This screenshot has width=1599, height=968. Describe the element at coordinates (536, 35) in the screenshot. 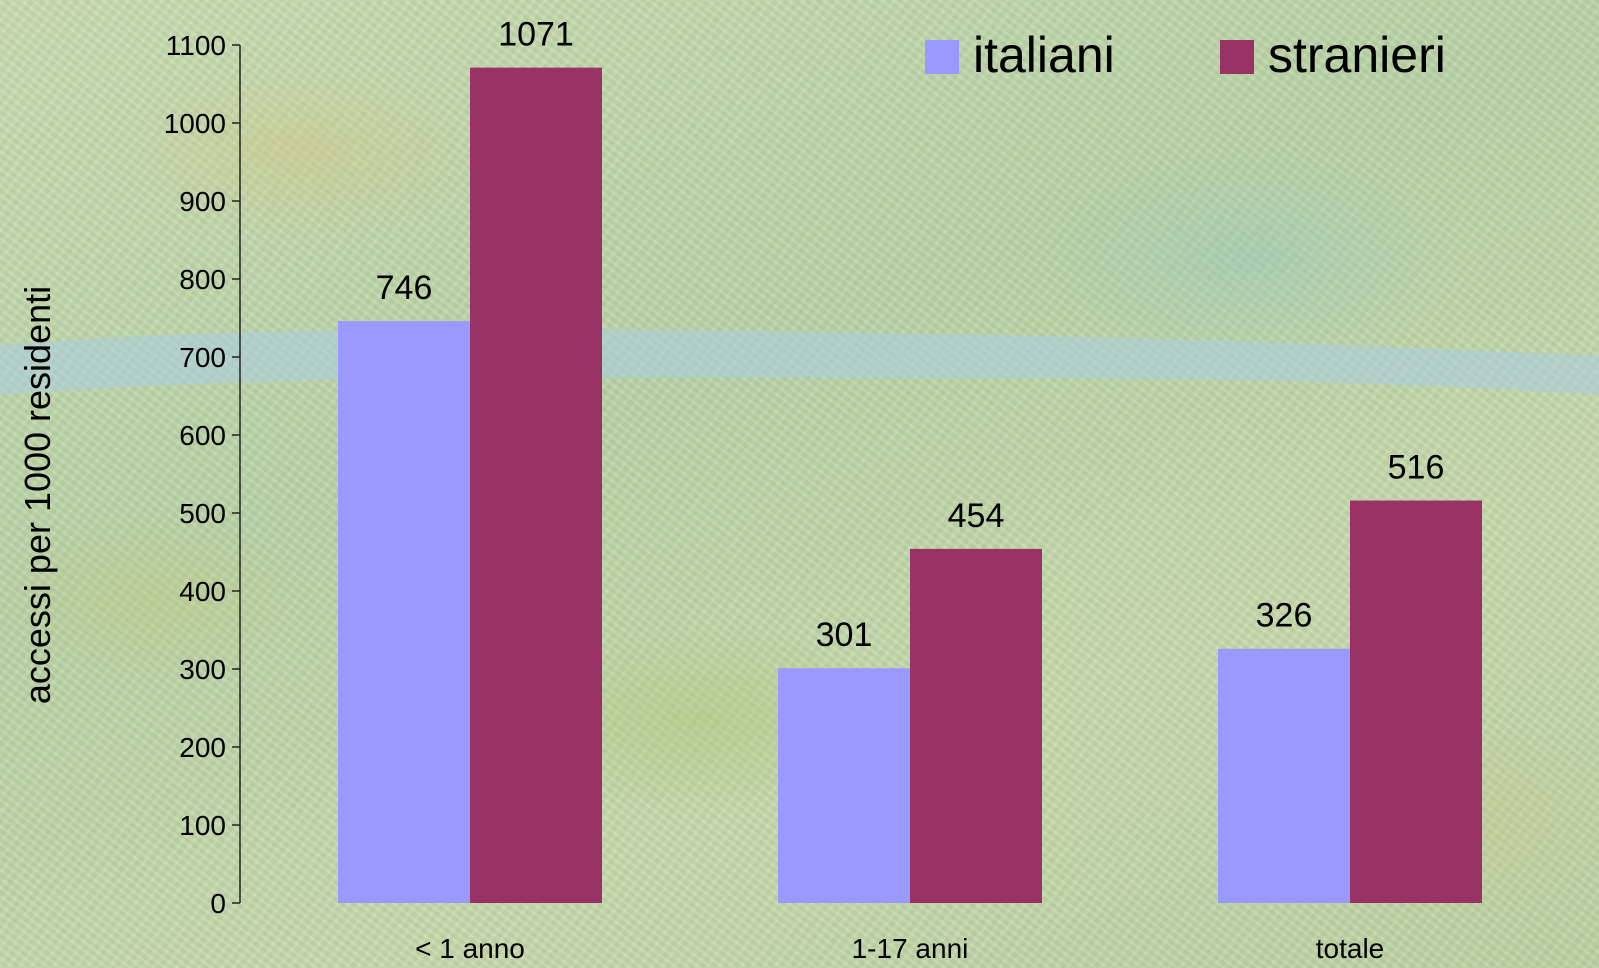

I see `data-label-stranieri-0: 1071` at that location.